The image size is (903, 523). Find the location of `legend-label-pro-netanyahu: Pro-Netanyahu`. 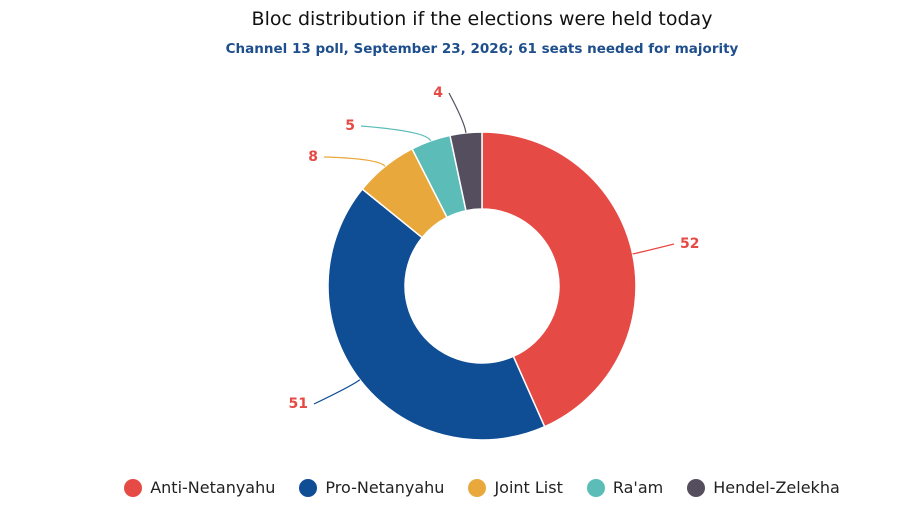

legend-label-pro-netanyahu: Pro-Netanyahu is located at coordinates (385, 487).